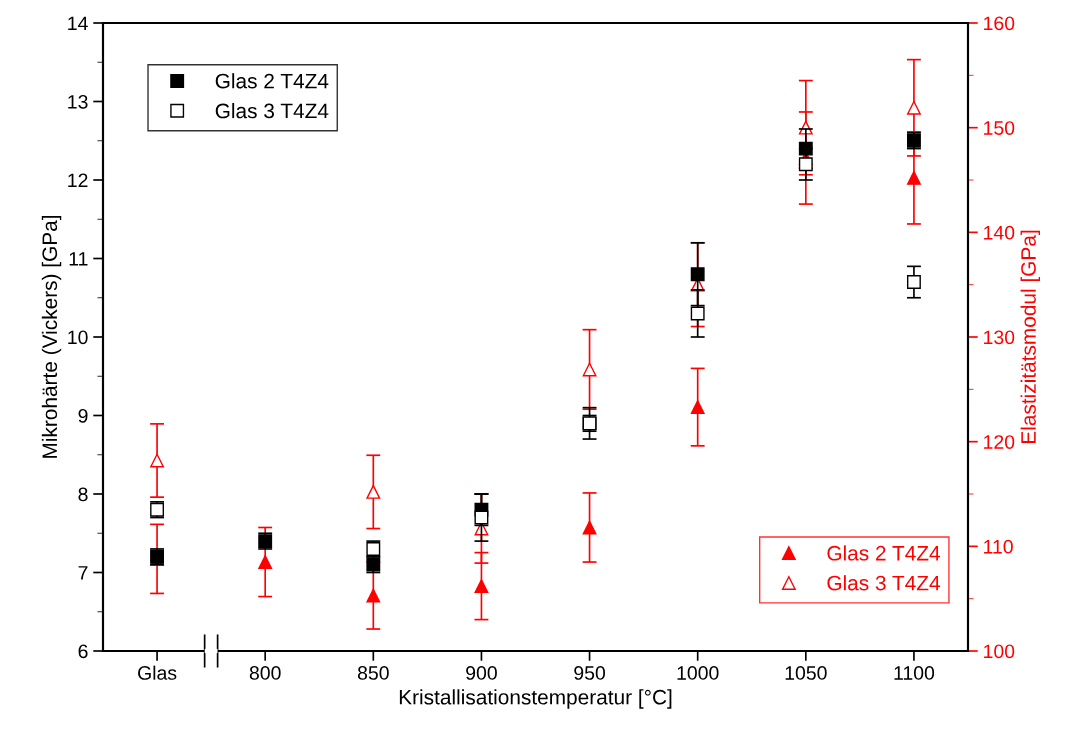  I want to click on y2-tick-label: 100, so click(999, 651).